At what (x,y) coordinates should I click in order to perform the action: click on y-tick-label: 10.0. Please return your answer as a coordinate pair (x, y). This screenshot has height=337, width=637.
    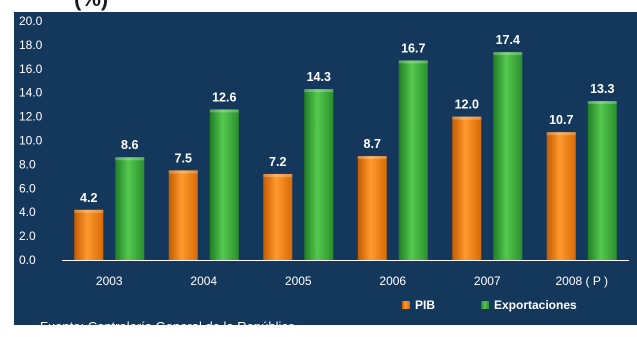
    Looking at the image, I should click on (31, 141).